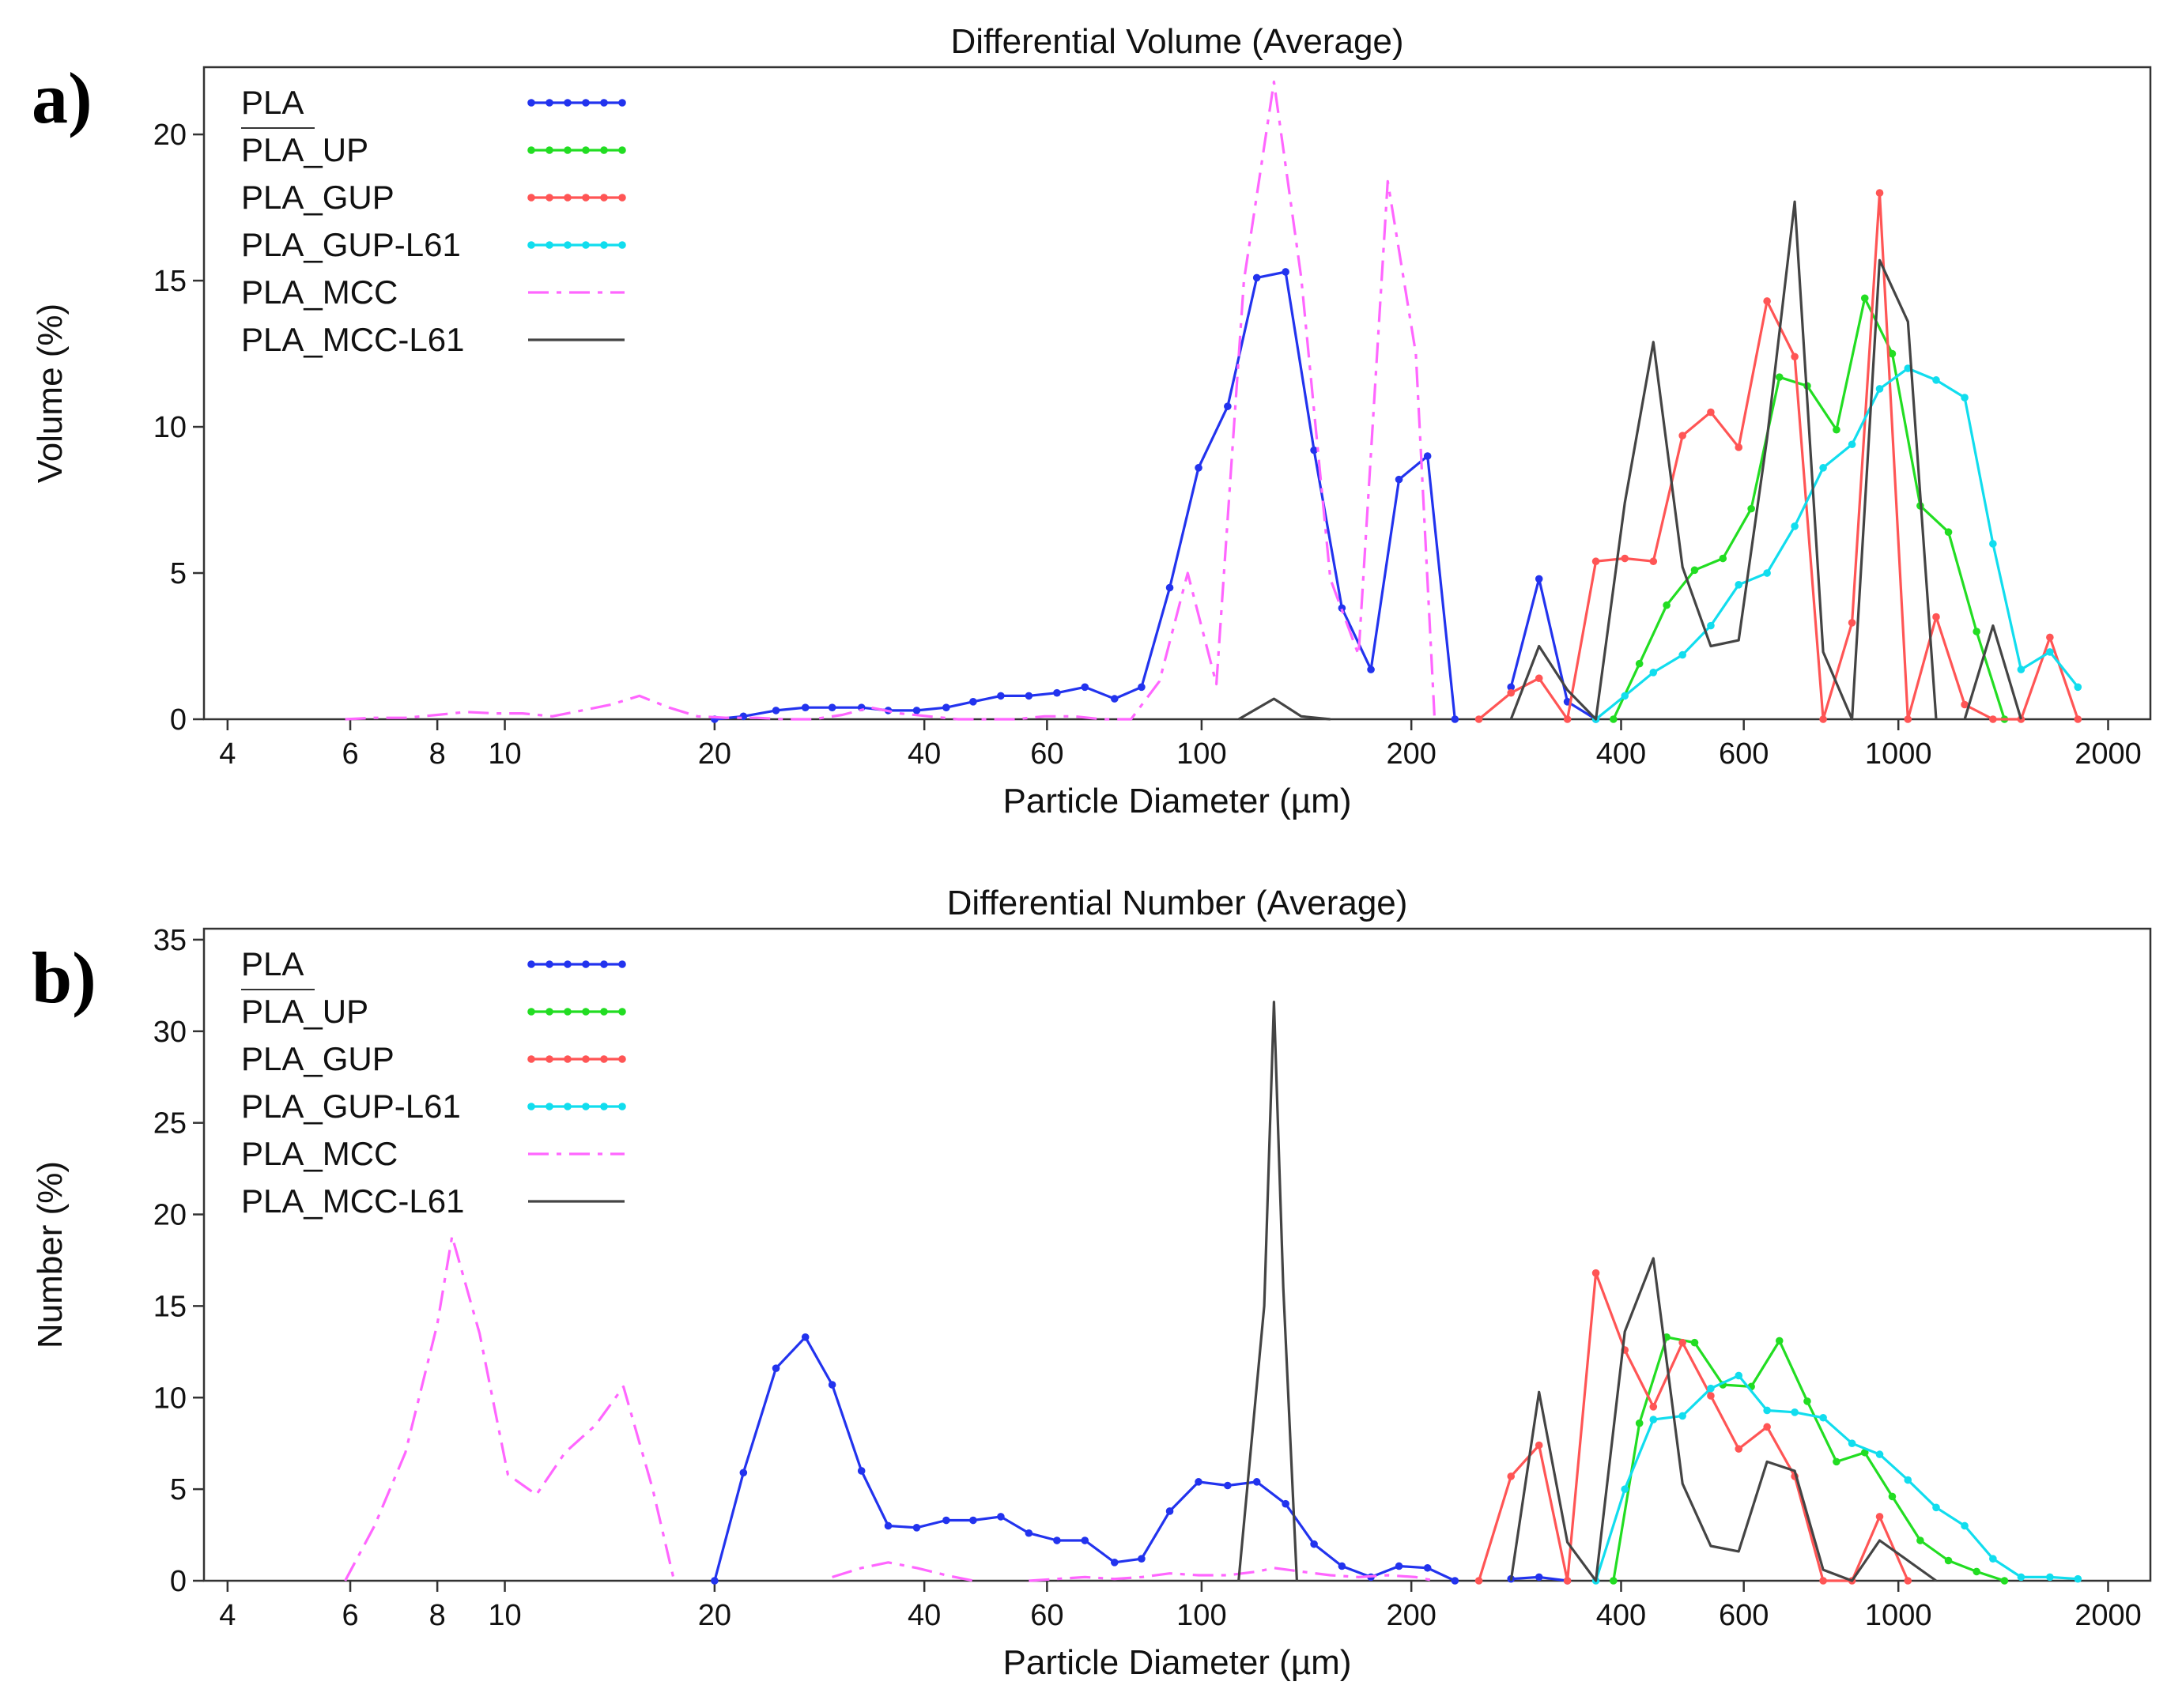 The height and width of the screenshot is (1708, 2167). What do you see at coordinates (2108, 1615) in the screenshot?
I see `x-tick-label: 2000` at bounding box center [2108, 1615].